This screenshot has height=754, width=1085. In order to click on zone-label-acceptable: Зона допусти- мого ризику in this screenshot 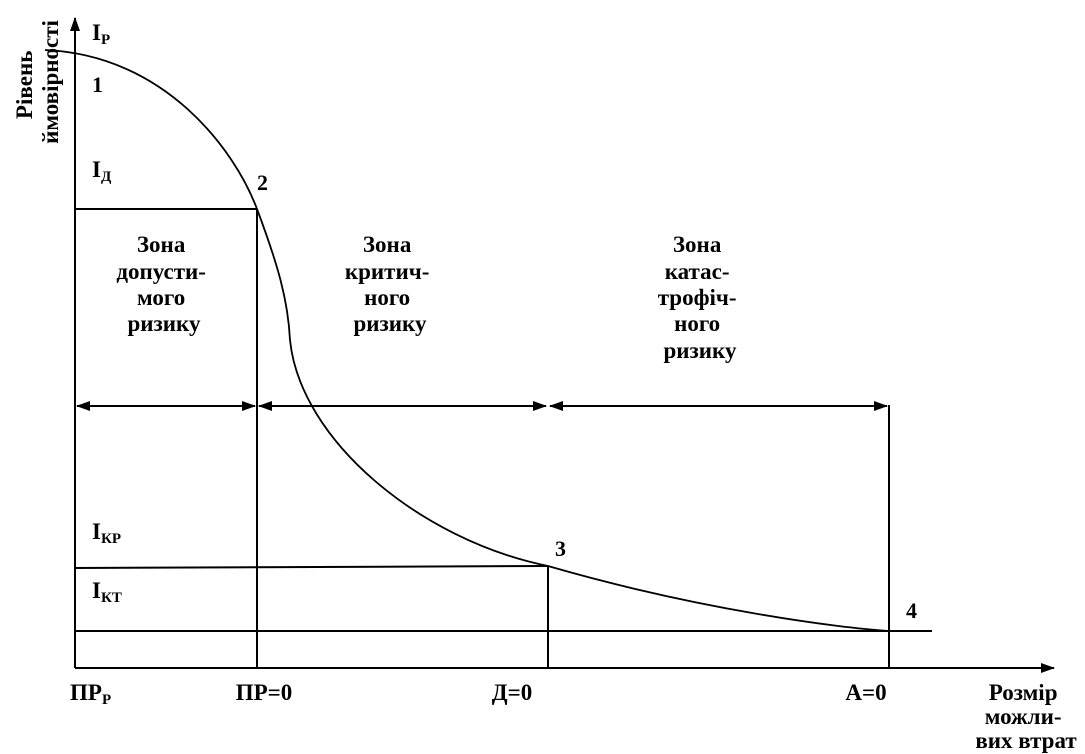, I will do `click(163, 284)`.